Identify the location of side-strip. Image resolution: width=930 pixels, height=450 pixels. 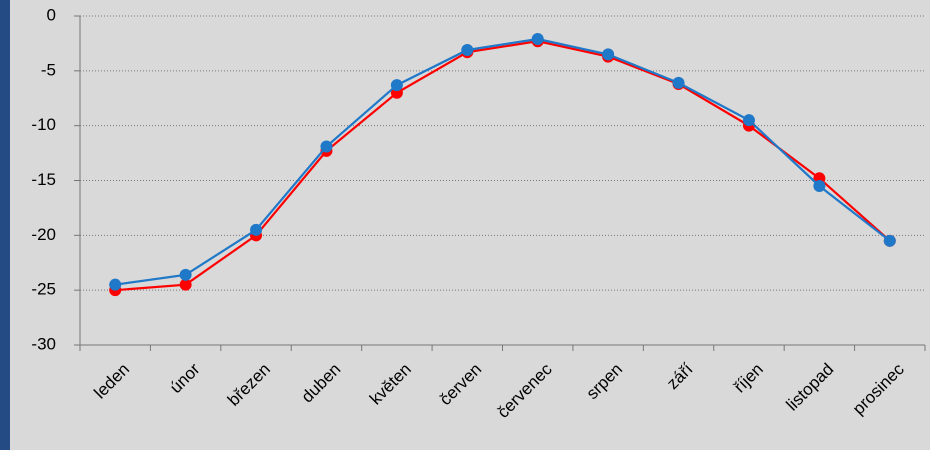
(5, 225).